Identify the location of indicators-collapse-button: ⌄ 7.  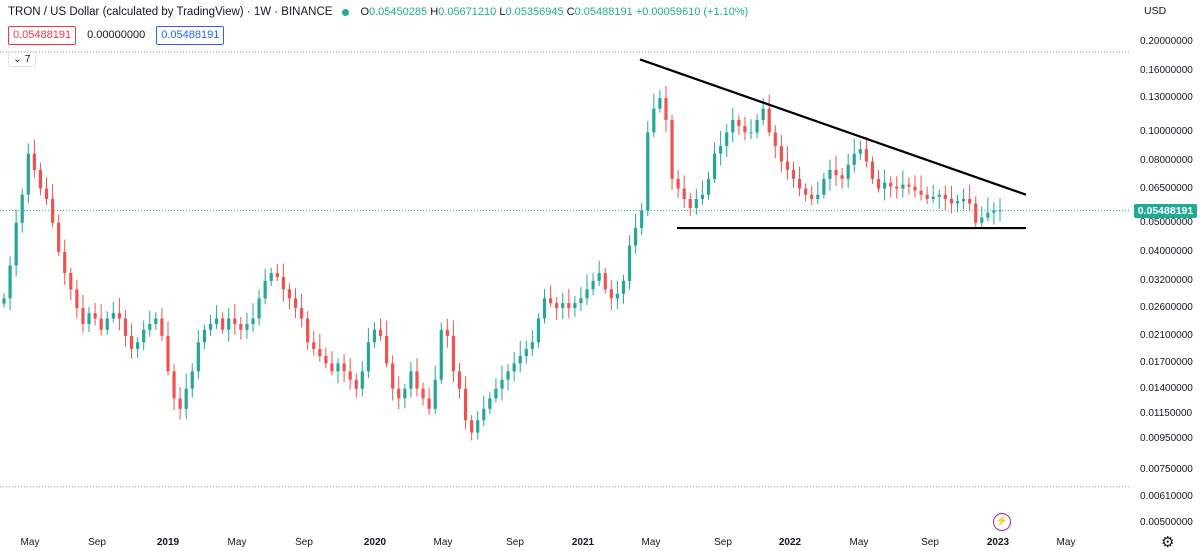
(22, 59).